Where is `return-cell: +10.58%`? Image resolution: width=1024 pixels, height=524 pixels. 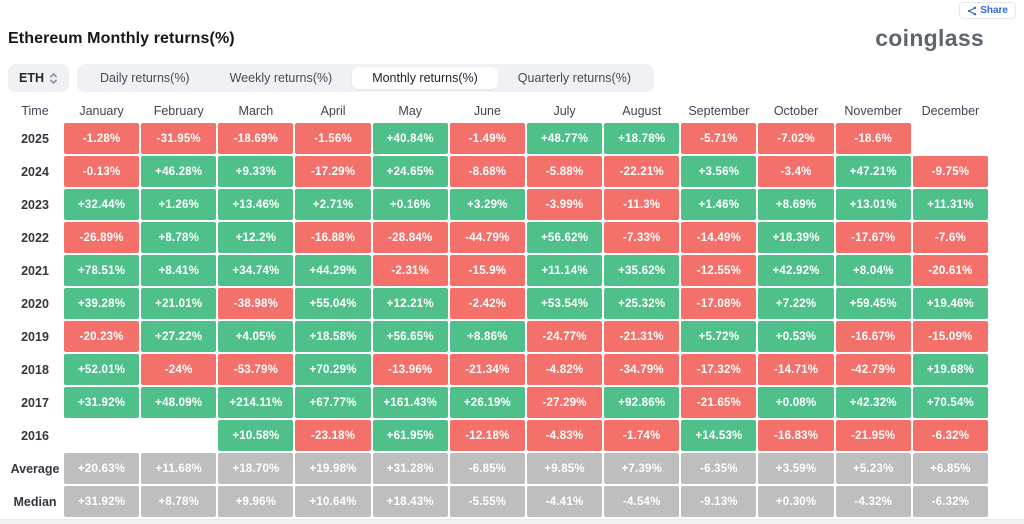
return-cell: +10.58% is located at coordinates (256, 435).